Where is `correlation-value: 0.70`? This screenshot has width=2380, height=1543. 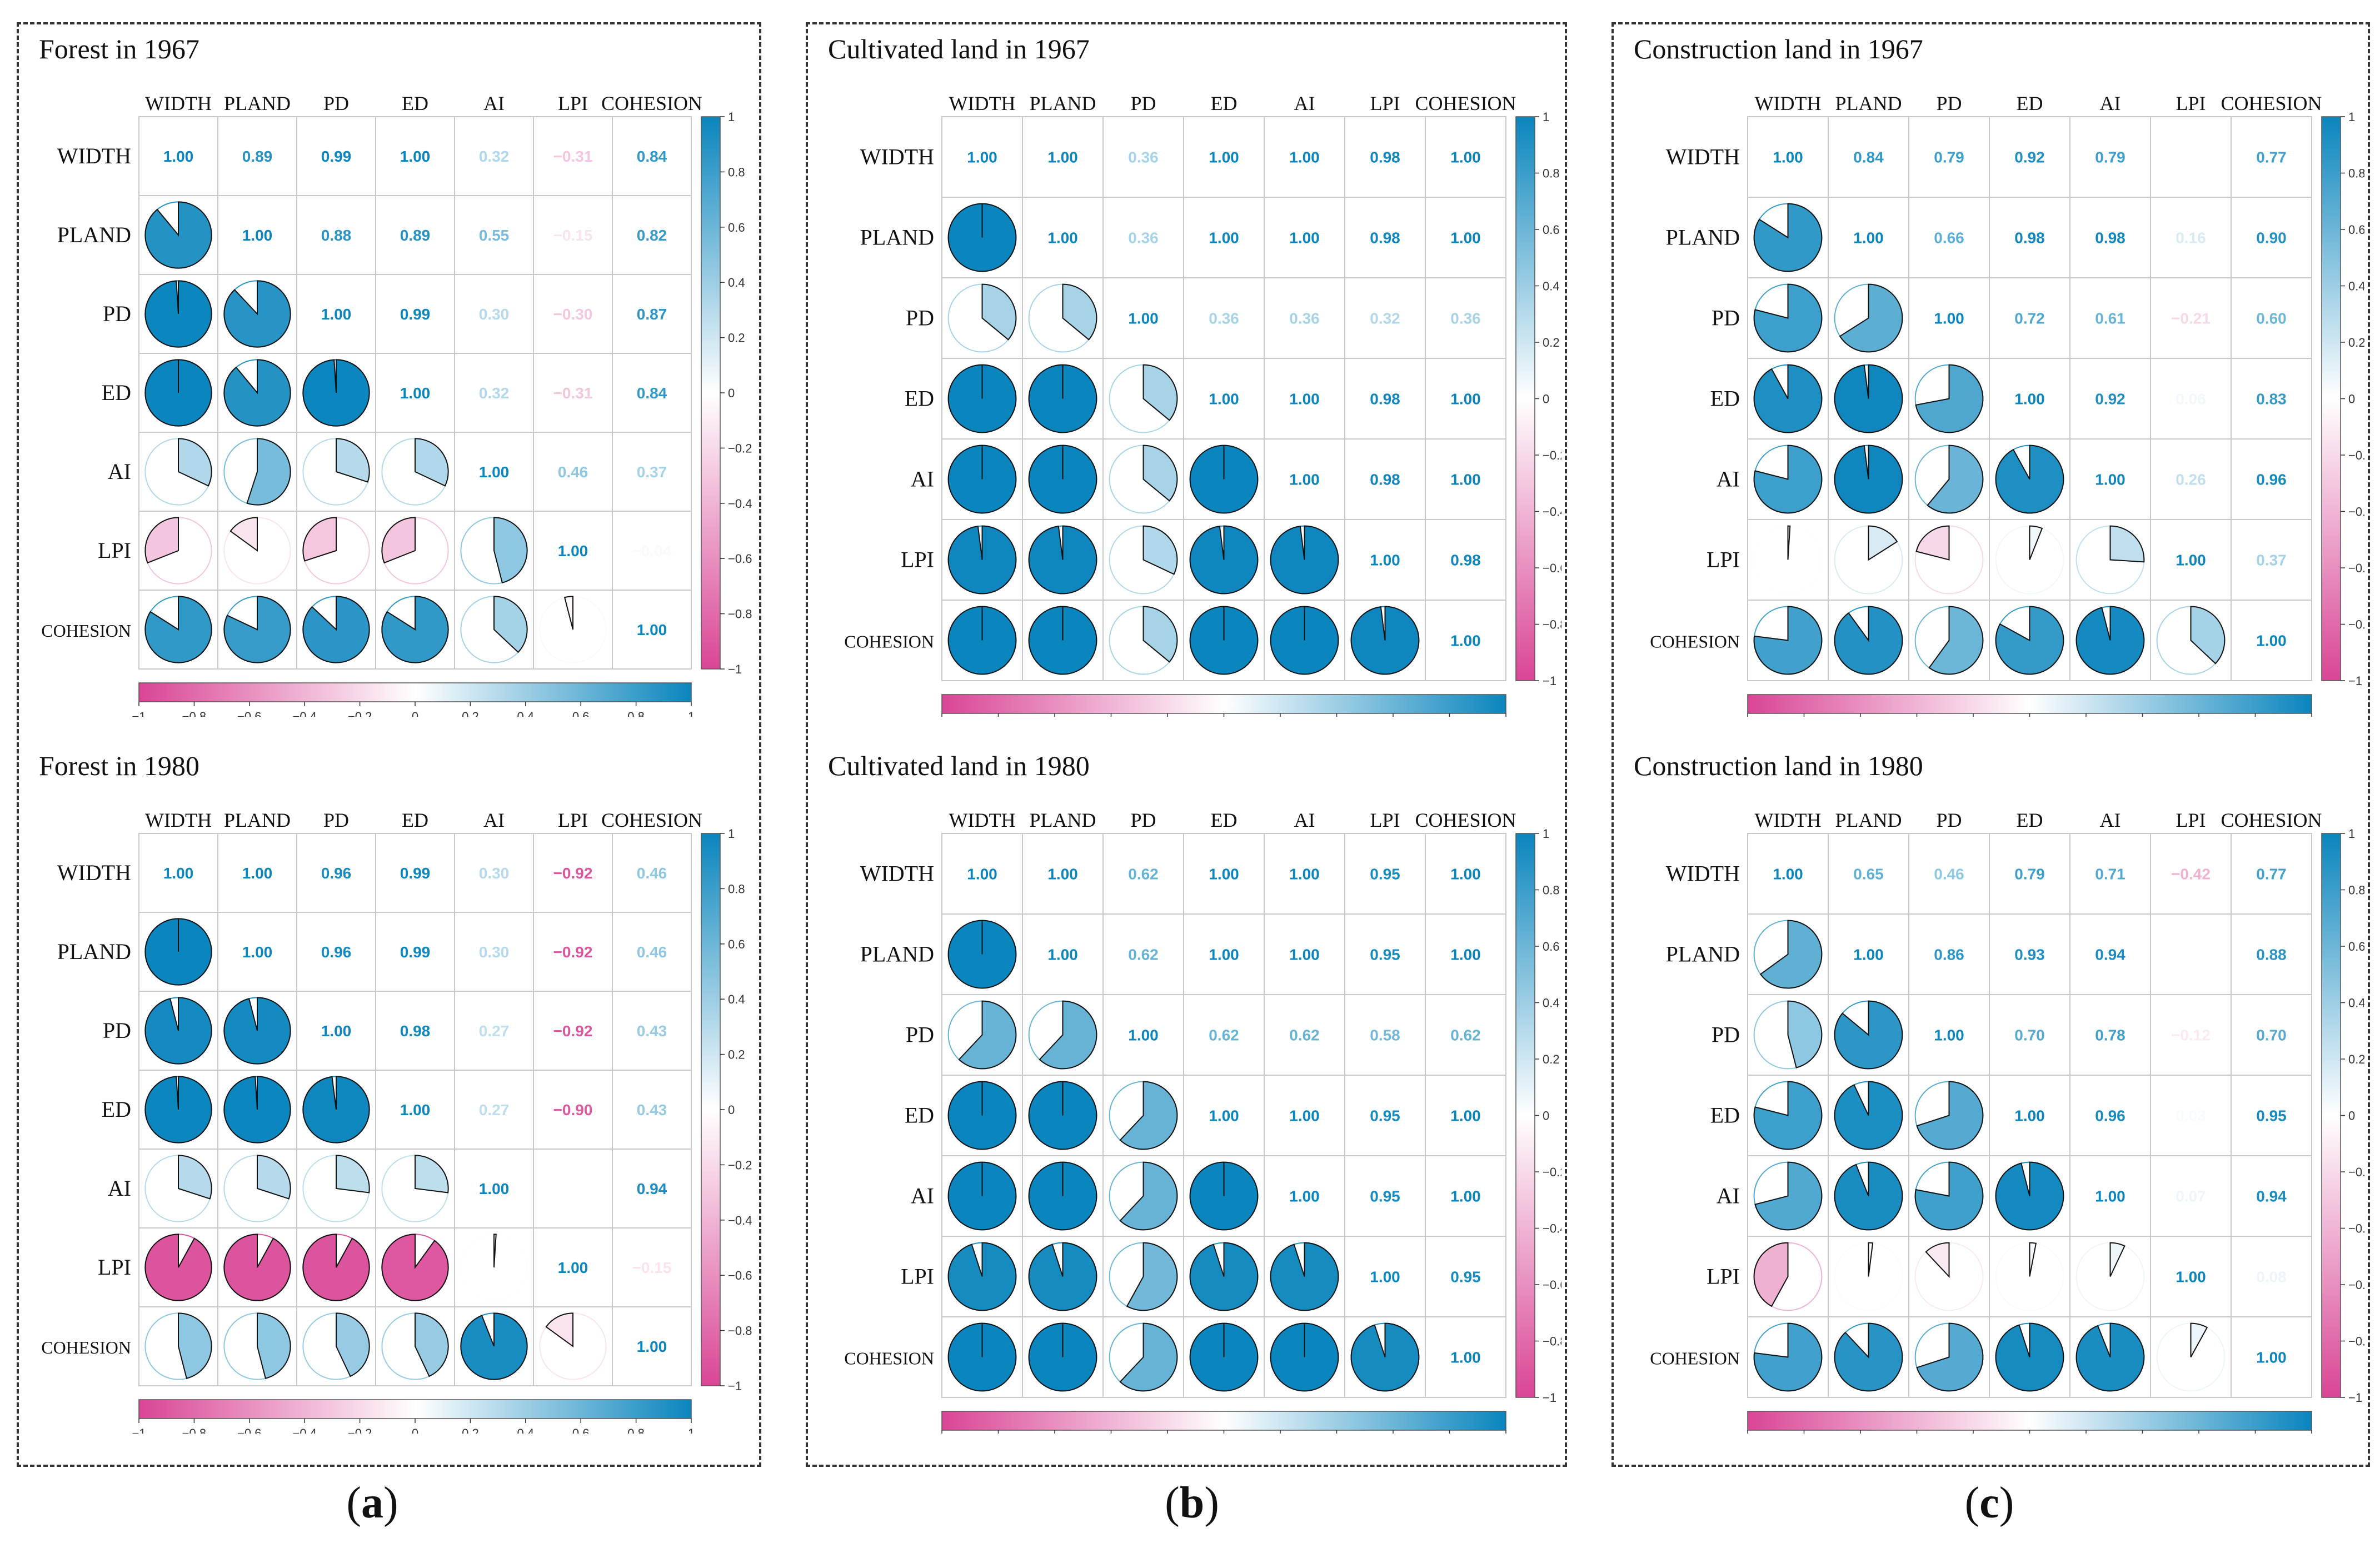 correlation-value: 0.70 is located at coordinates (2271, 1035).